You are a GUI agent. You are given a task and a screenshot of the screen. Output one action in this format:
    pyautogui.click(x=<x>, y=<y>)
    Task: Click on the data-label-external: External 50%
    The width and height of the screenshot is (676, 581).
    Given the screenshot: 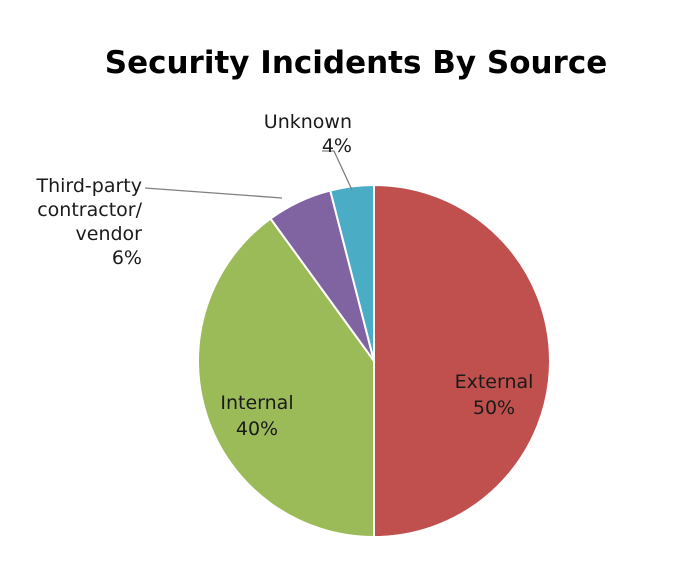 What is the action you would take?
    pyautogui.click(x=494, y=395)
    